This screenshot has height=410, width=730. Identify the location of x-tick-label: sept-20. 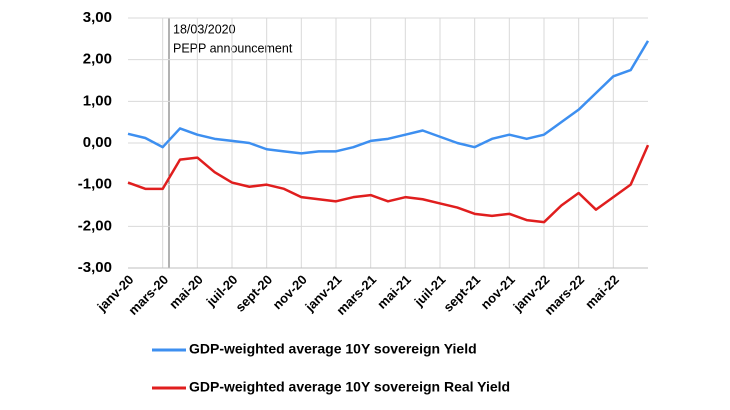
(253, 293).